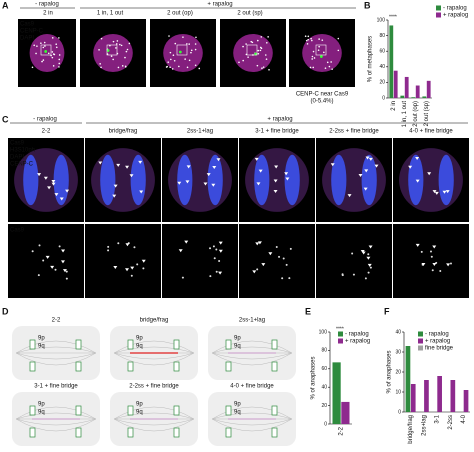 The height and width of the screenshot is (452, 474). I want to click on y-tick-label: 60, so click(324, 369).